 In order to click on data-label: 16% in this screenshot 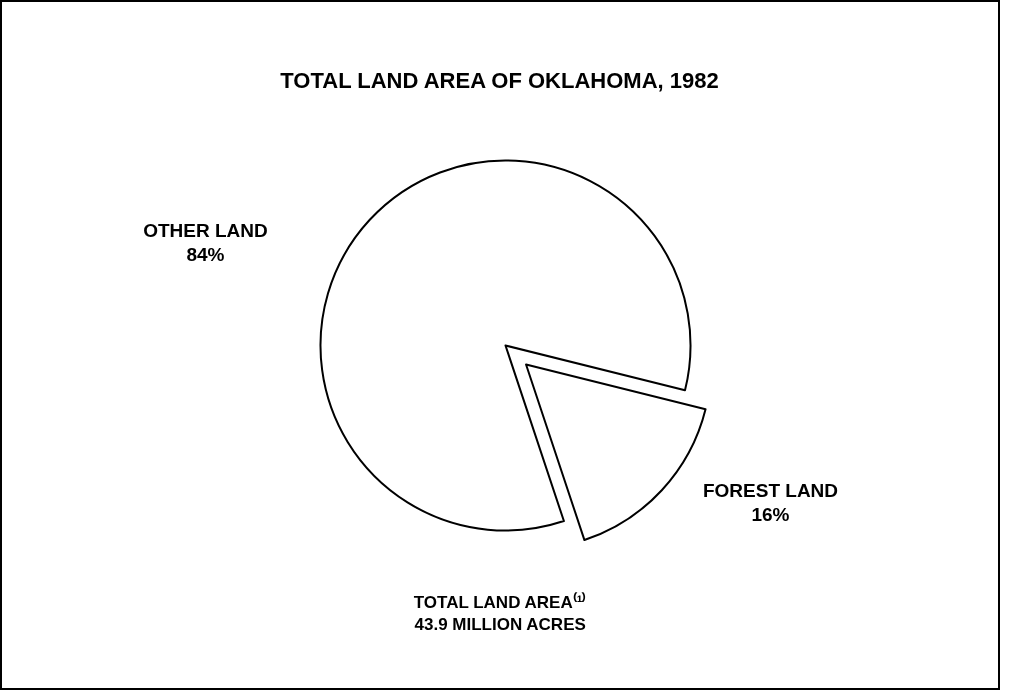, I will do `click(770, 514)`.